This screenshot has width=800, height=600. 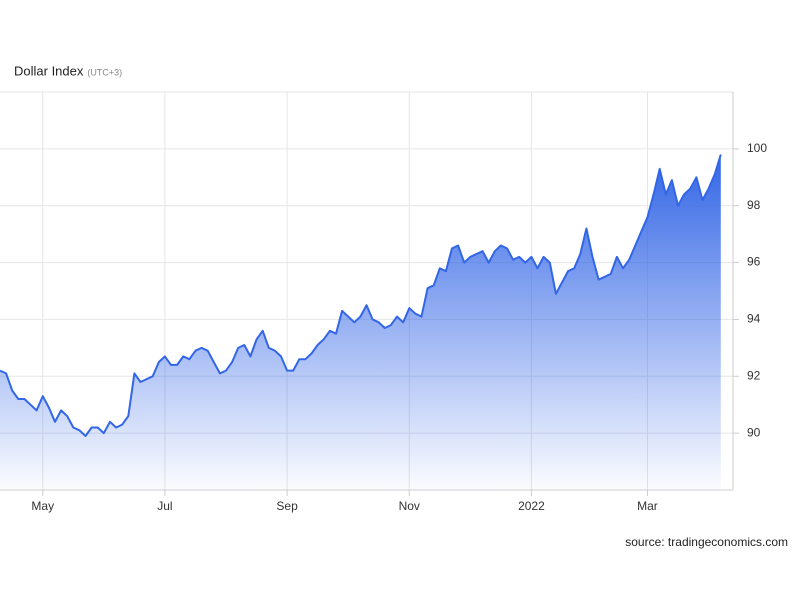 What do you see at coordinates (287, 506) in the screenshot?
I see `x-tick-label: Sep` at bounding box center [287, 506].